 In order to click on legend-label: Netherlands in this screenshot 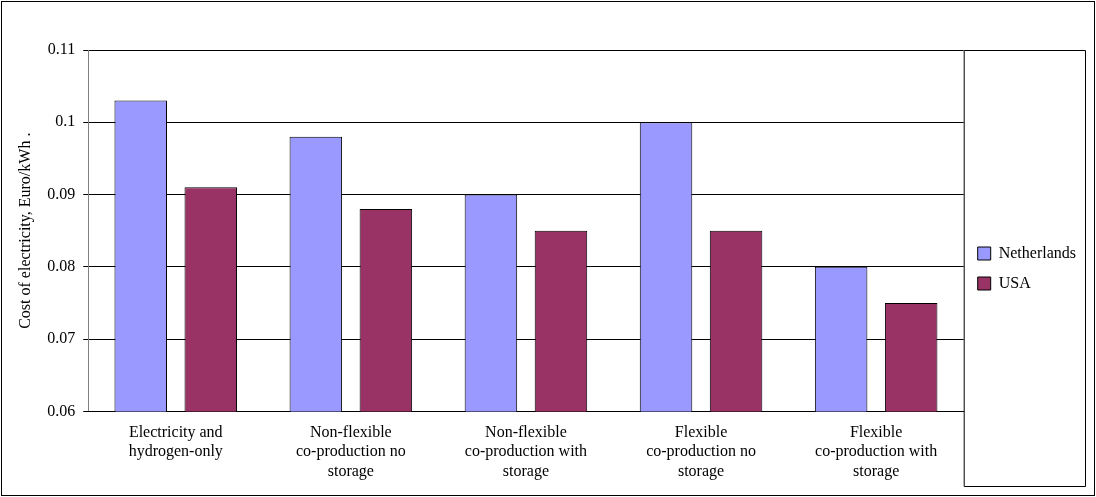, I will do `click(1037, 252)`.